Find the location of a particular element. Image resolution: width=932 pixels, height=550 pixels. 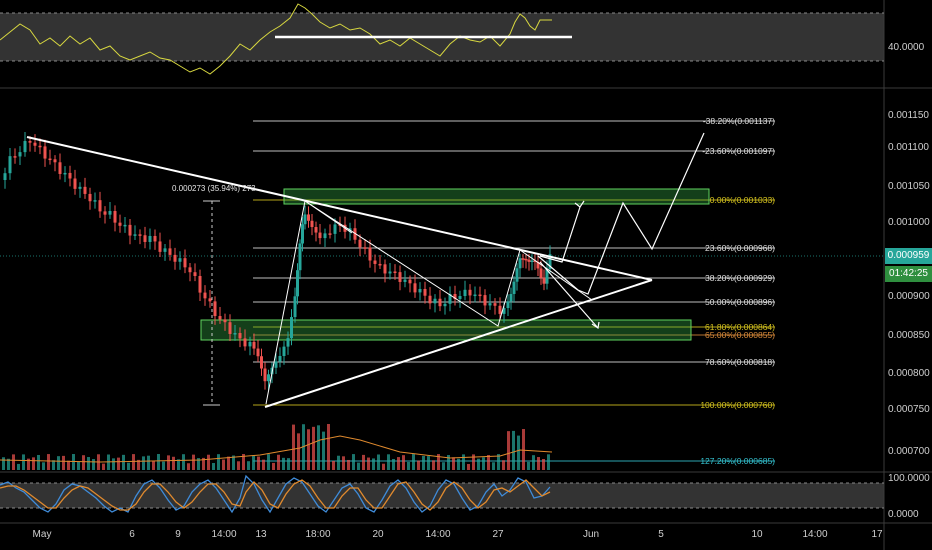

rsi-panel is located at coordinates (442, 39).